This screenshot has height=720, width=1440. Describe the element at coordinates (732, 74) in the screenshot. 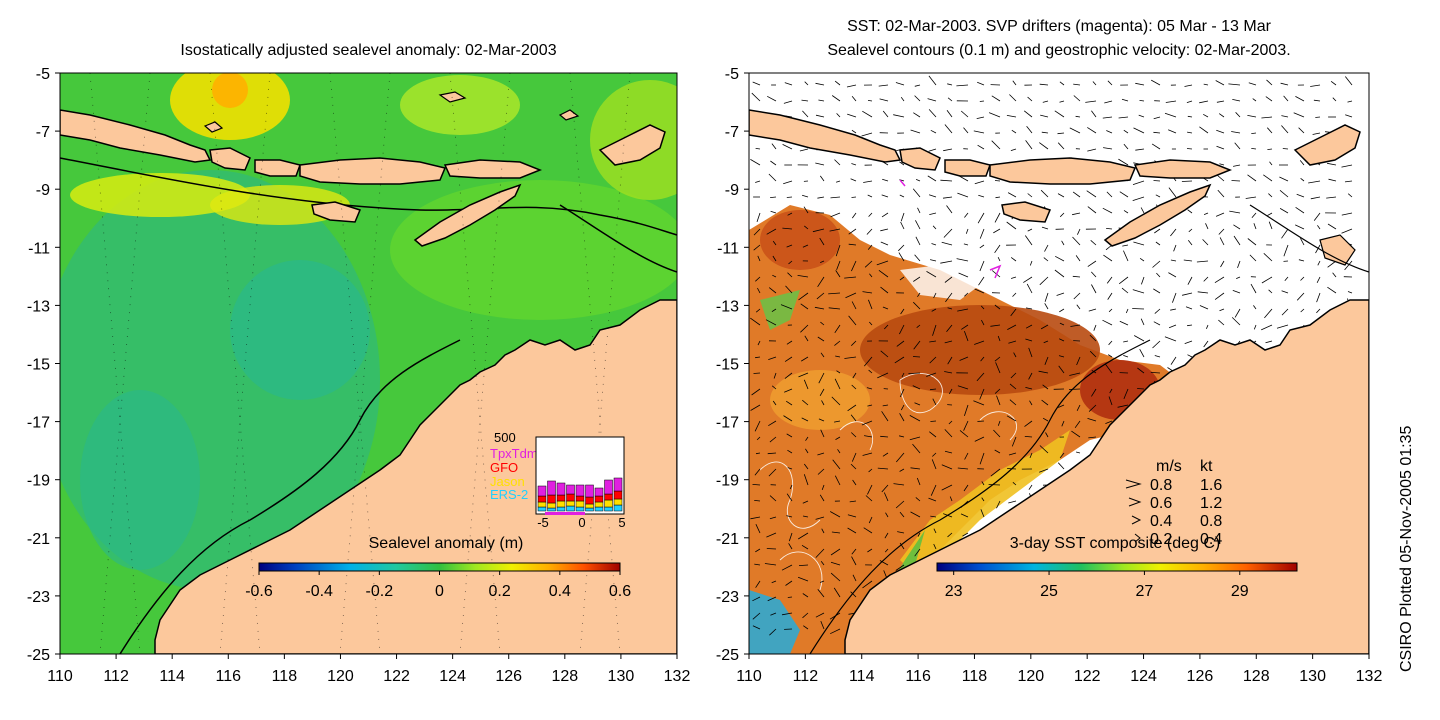

I see `right-ytick-label: -5` at that location.